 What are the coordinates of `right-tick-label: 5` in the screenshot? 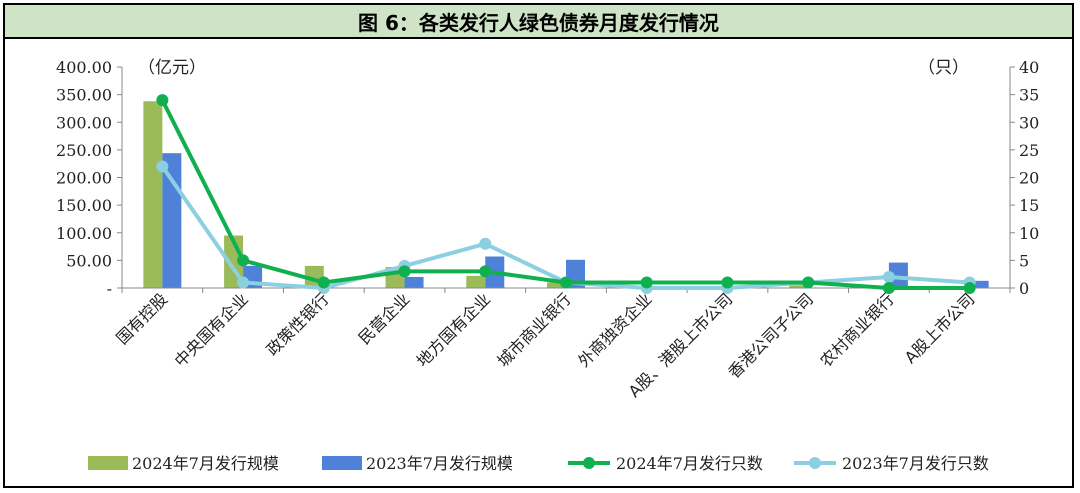 It's located at (1024, 260).